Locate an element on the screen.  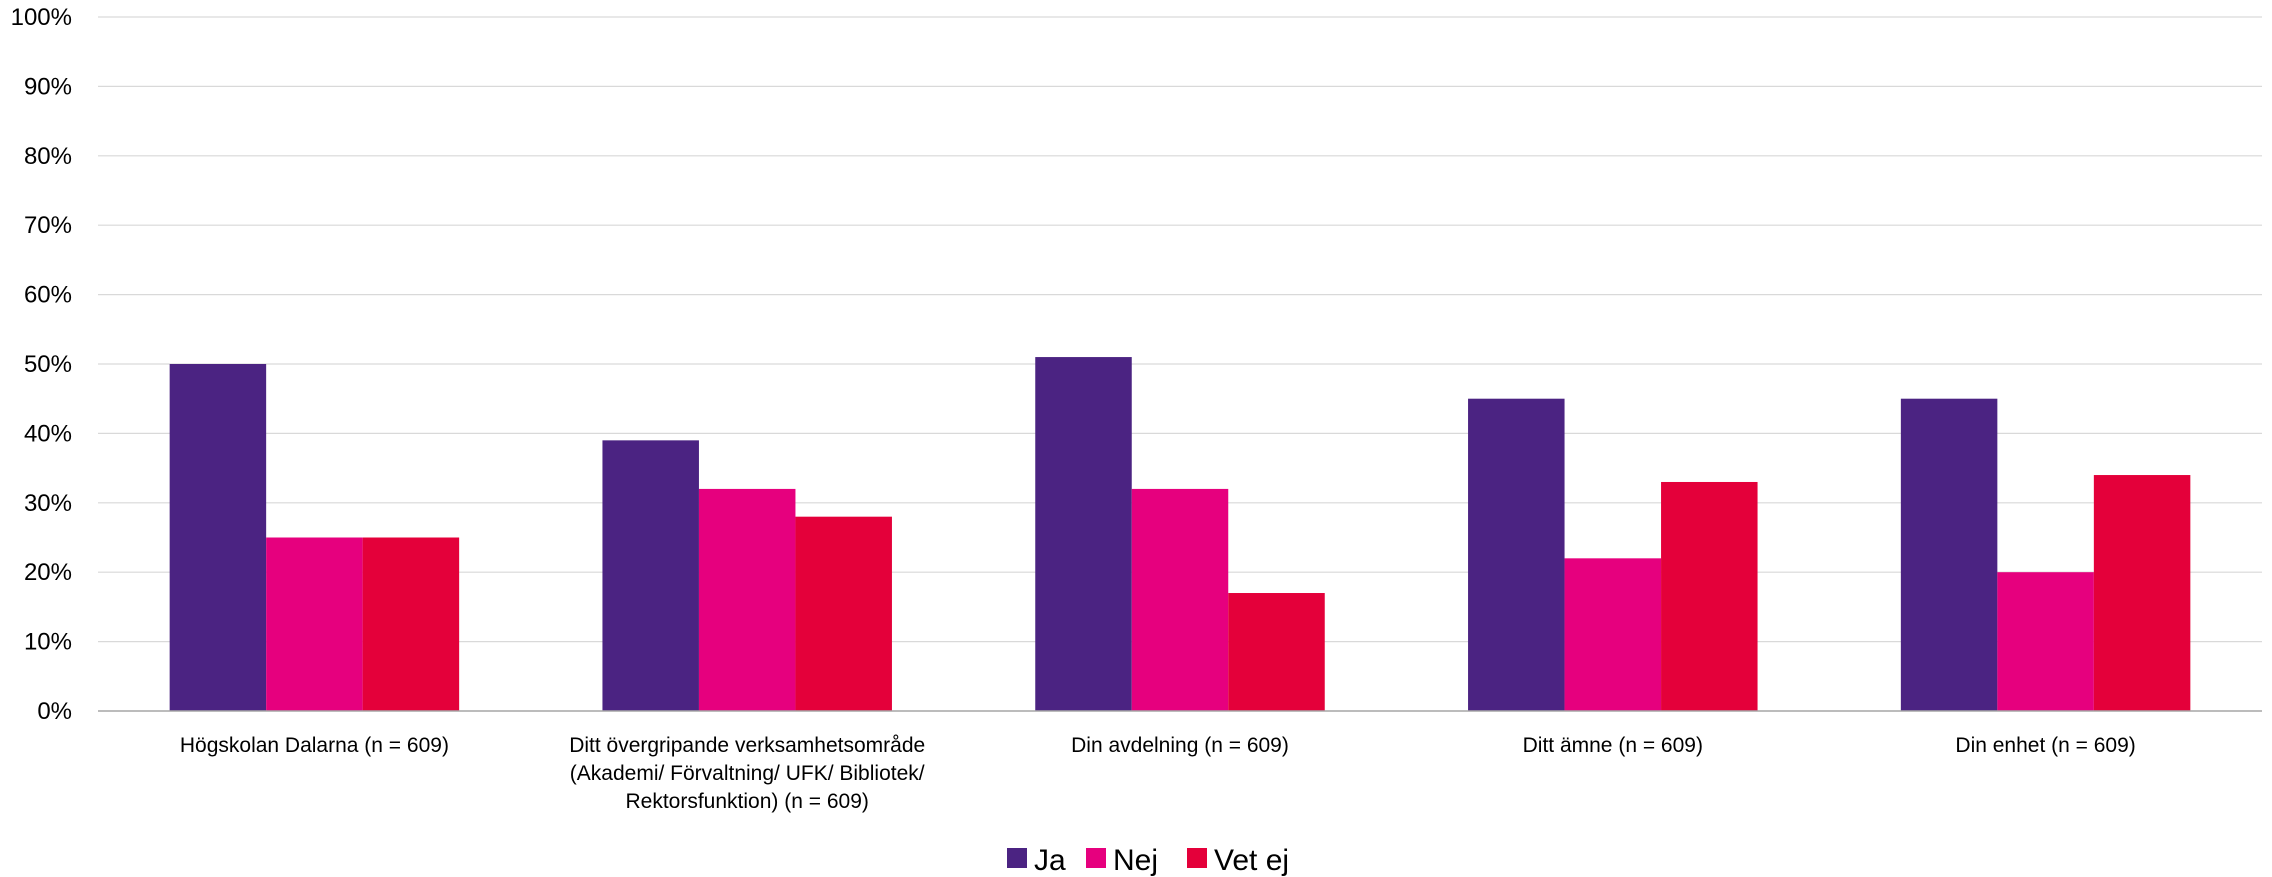
y-tick-label: 10% is located at coordinates (48, 642).